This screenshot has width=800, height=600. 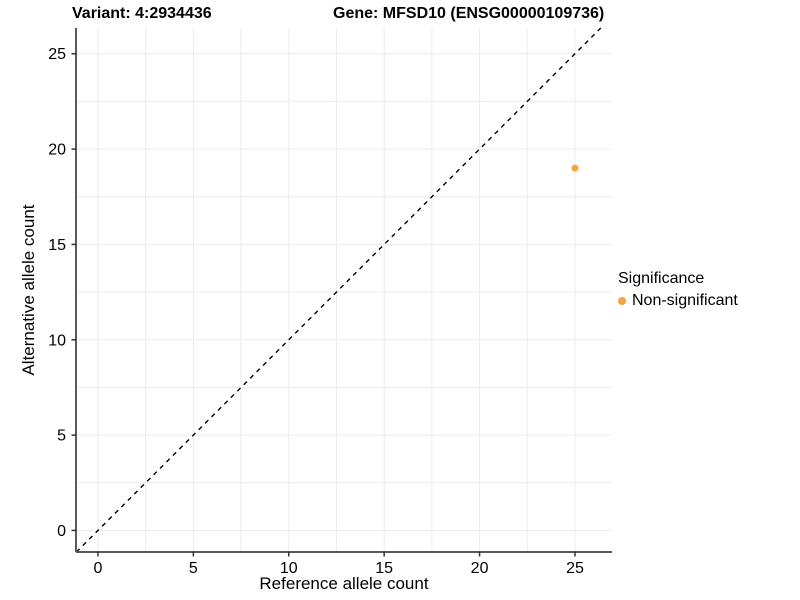 I want to click on x-tick-label: 10, so click(x=289, y=568).